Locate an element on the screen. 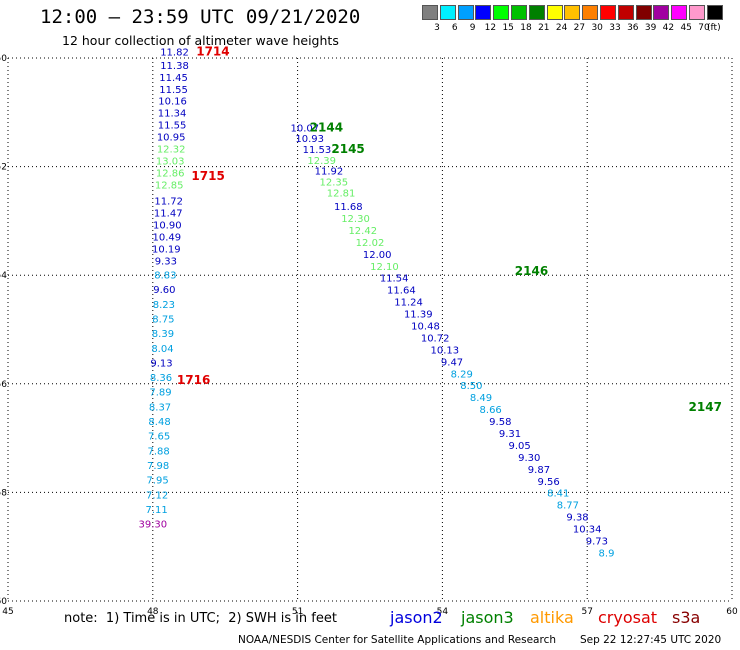 This screenshot has height=650, width=740. wave-height-label: 8.39 is located at coordinates (163, 334).